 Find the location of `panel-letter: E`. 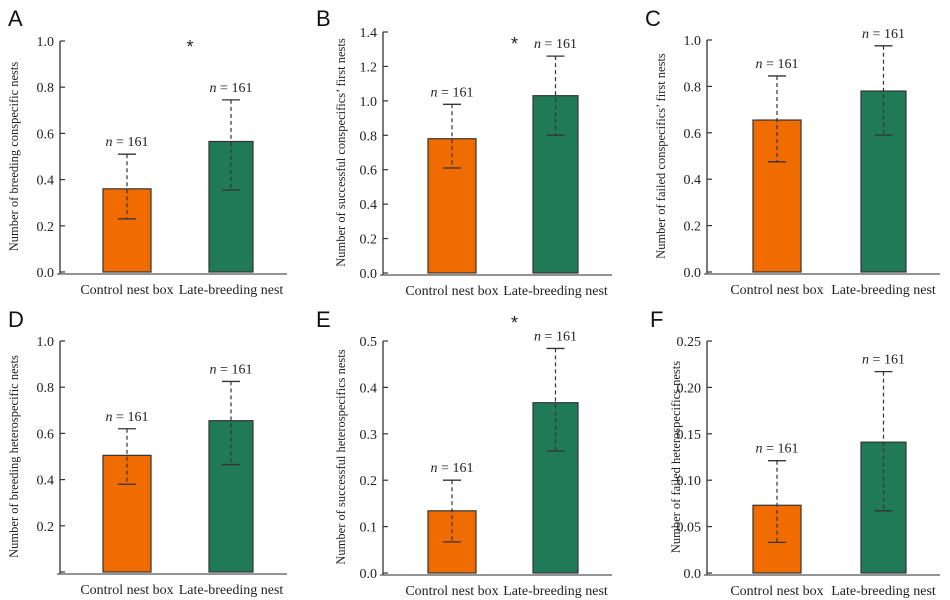

panel-letter: E is located at coordinates (323, 319).